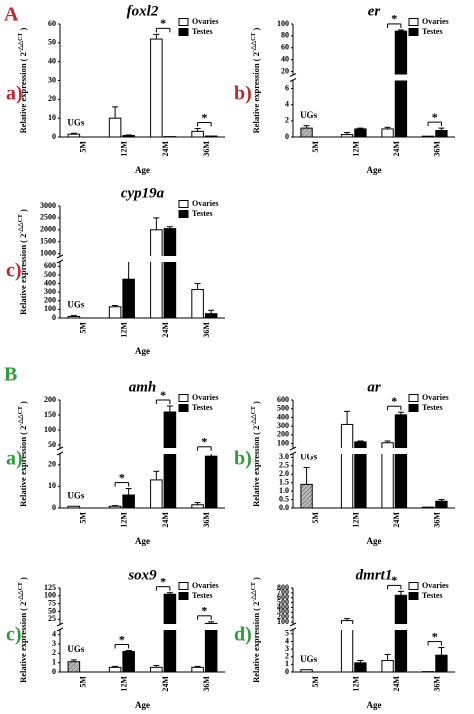  What do you see at coordinates (52, 60) in the screenshot?
I see `y-tick-label: 40` at bounding box center [52, 60].